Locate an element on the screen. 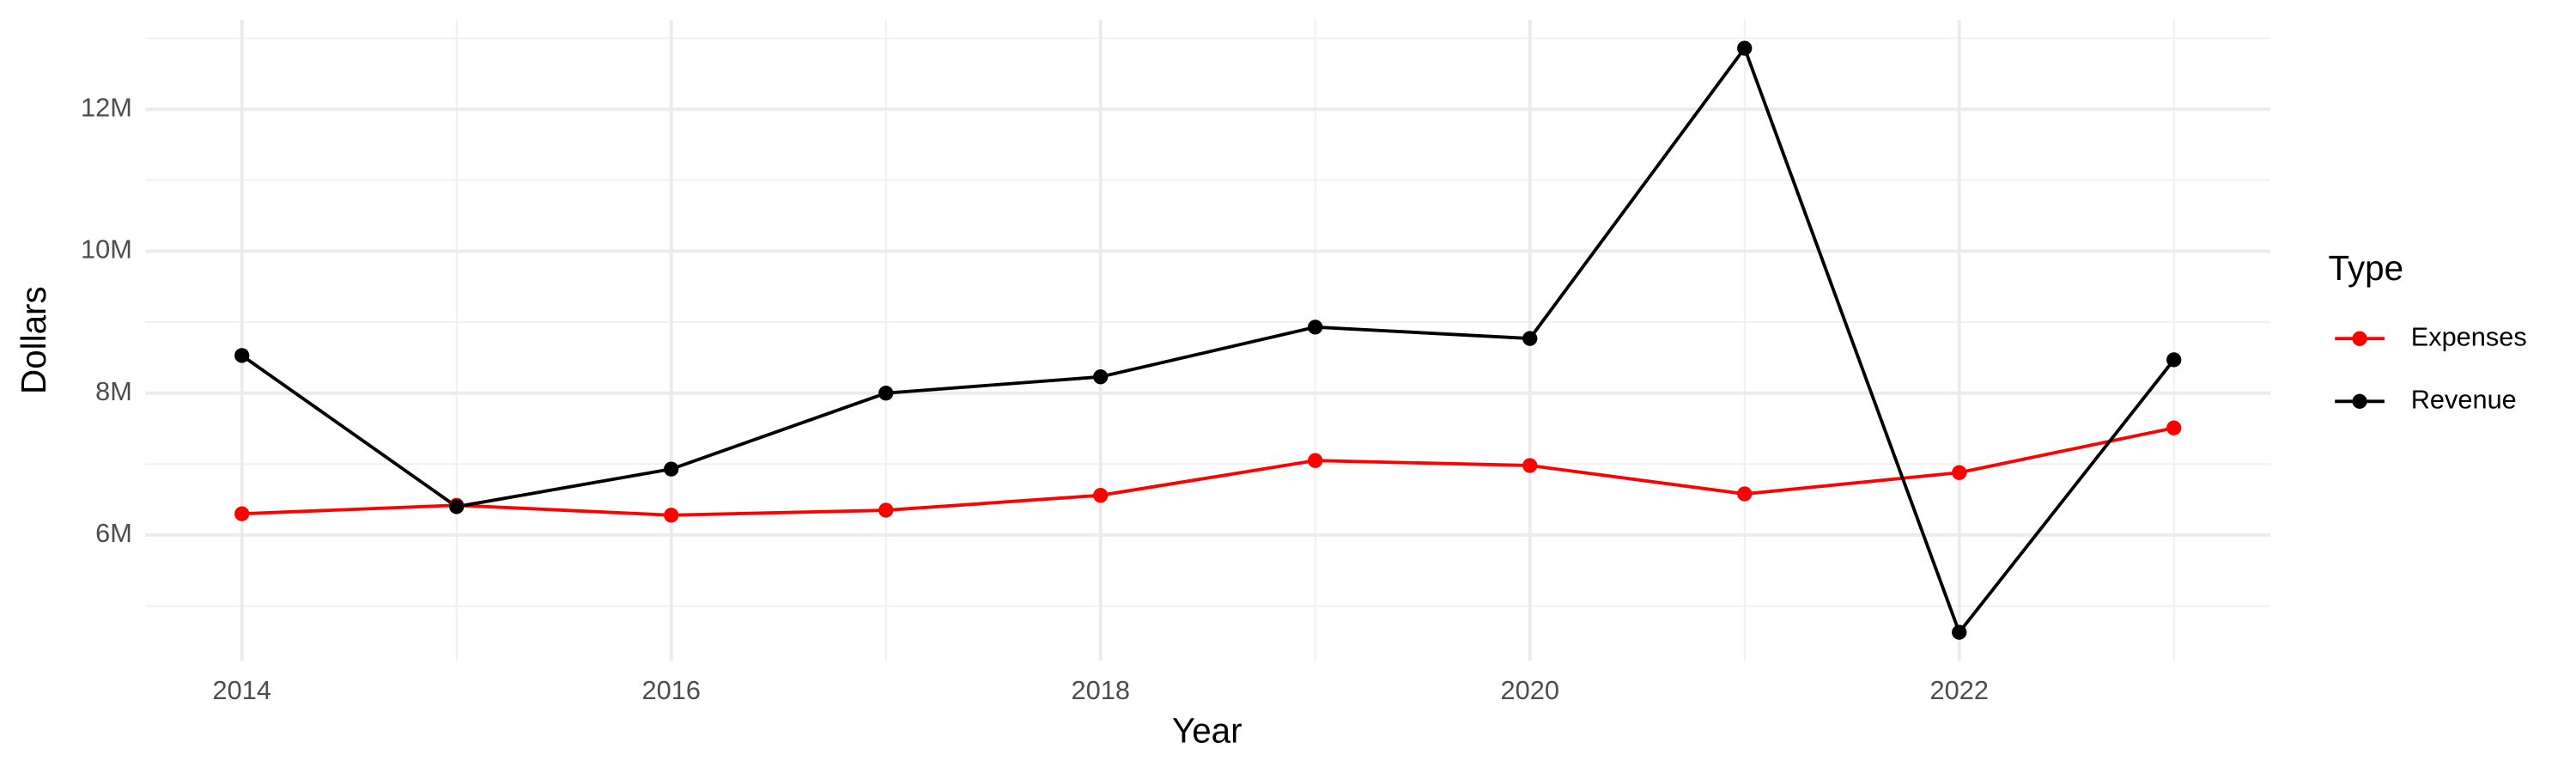  y-tick-label: 12M is located at coordinates (106, 107).